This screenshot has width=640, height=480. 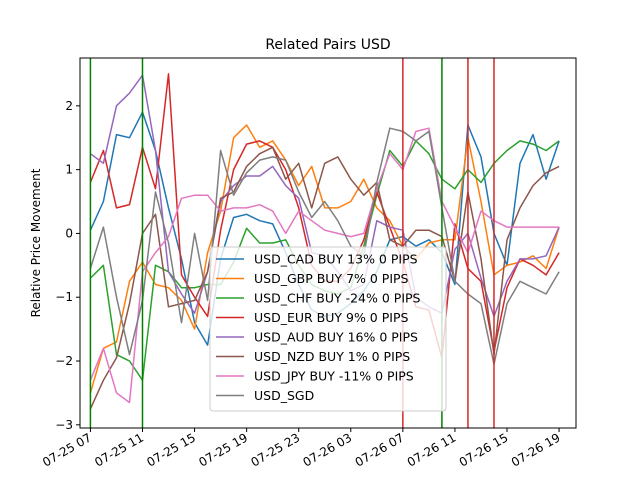 I want to click on legend-label: USD_CHF BUY -24% 0 PIPS, so click(x=337, y=298).